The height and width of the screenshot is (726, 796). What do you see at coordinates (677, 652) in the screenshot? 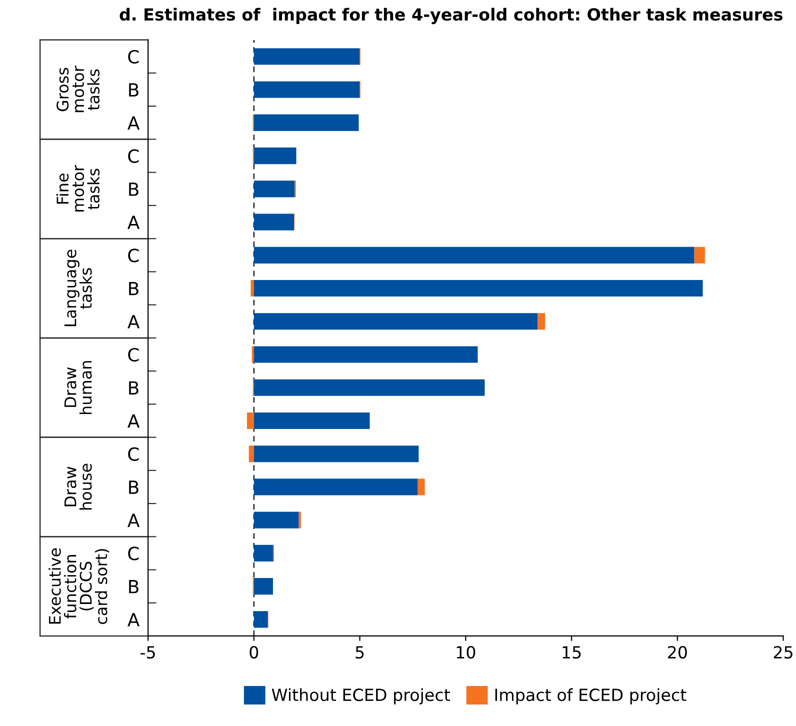
I see `x-tick-label: 20` at bounding box center [677, 652].